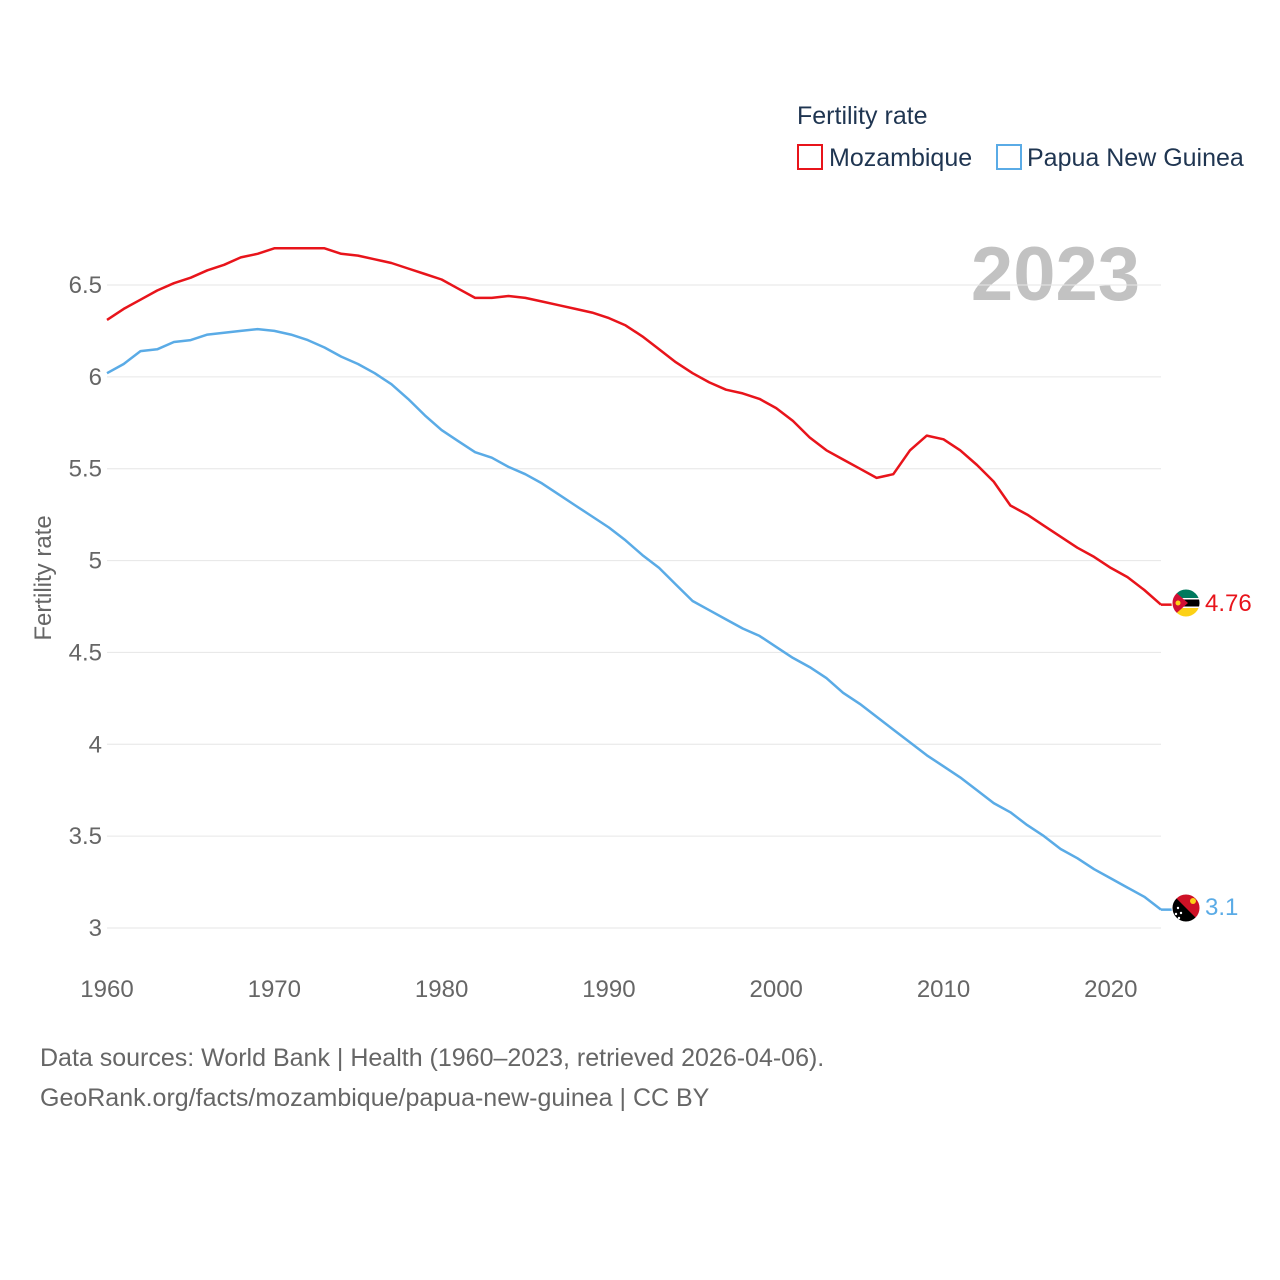 Image resolution: width=1280 pixels, height=1280 pixels. What do you see at coordinates (95, 377) in the screenshot?
I see `y-tick-label: 6` at bounding box center [95, 377].